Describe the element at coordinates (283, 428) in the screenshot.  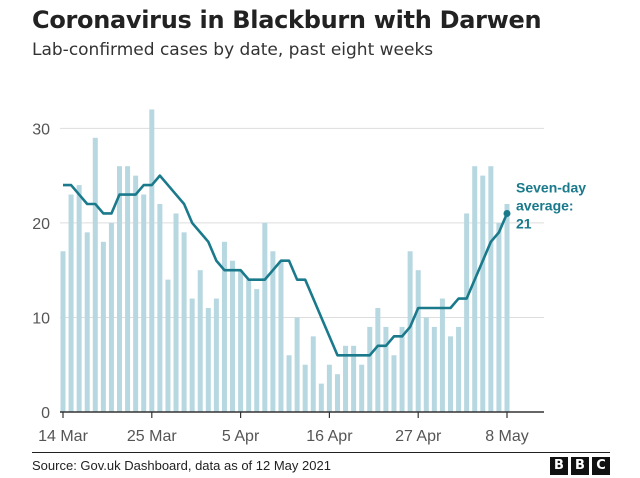
I see `x-axis: 14 Mar 25 Mar 5 Apr 16 Apr 27 Apr 8 May` at that location.